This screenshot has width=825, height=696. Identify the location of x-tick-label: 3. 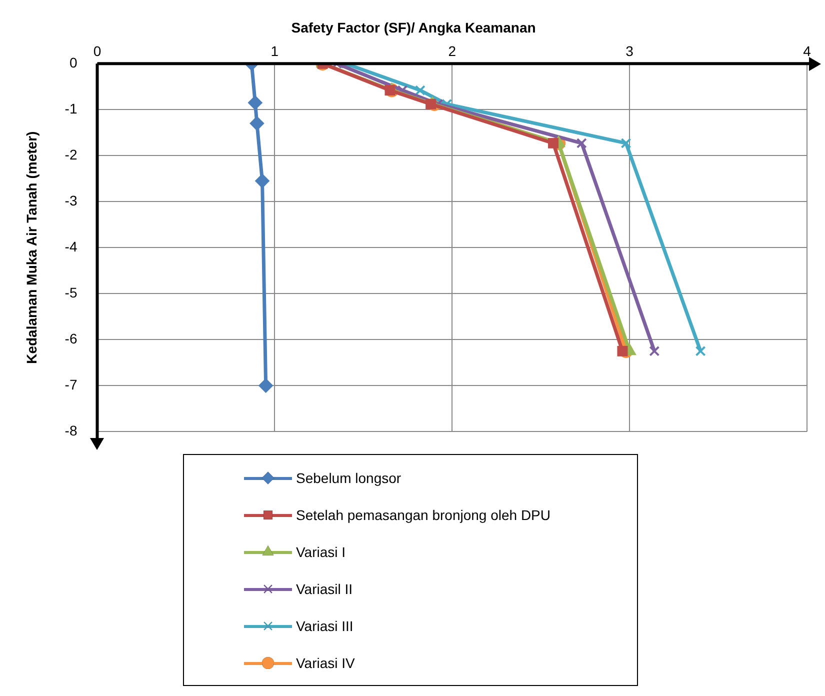
(630, 51).